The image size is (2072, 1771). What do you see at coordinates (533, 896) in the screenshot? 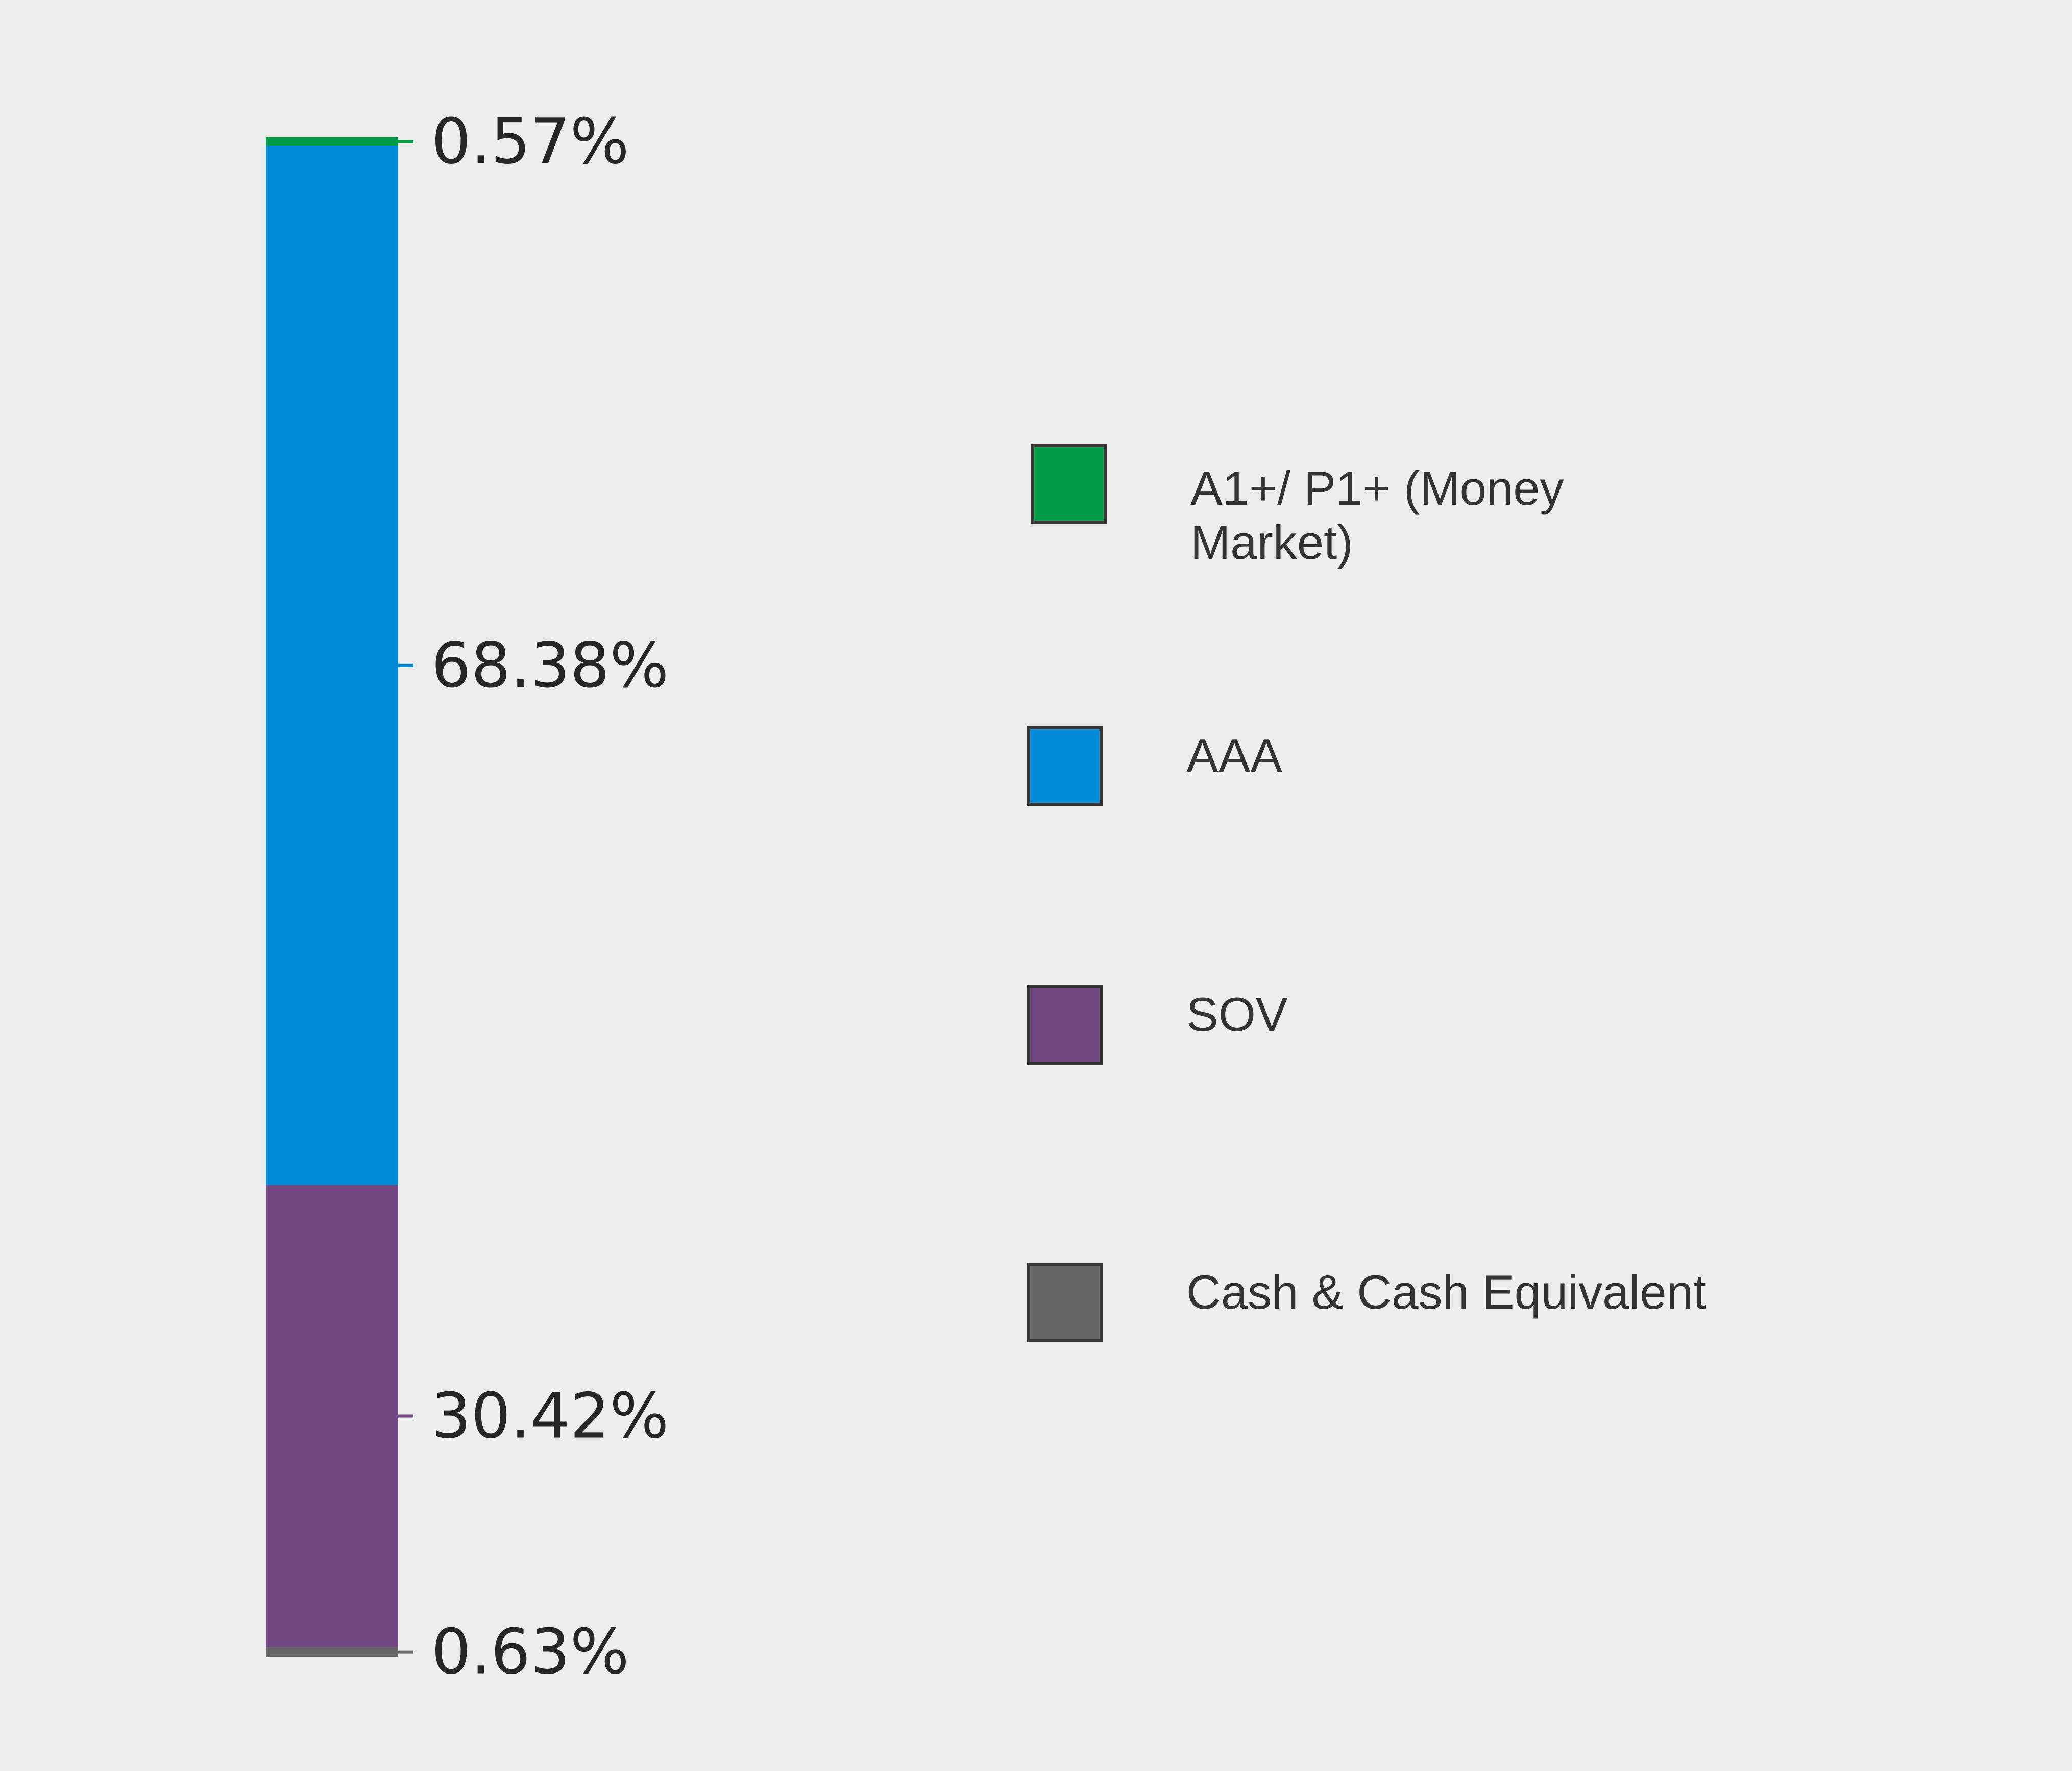
I see `data-labels: 0.57% 68.38% 30.42% 0.63%` at bounding box center [533, 896].